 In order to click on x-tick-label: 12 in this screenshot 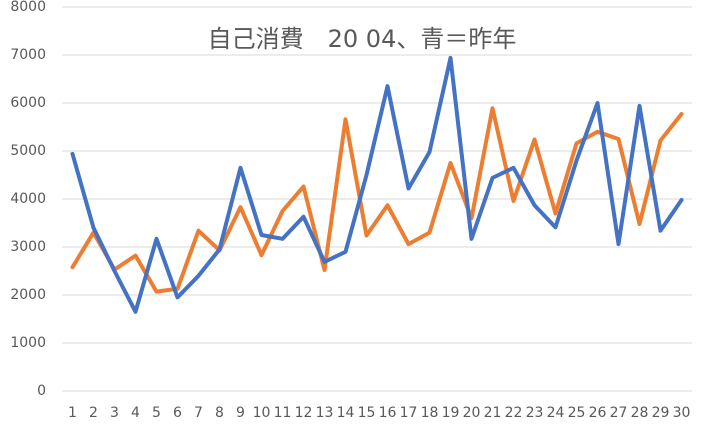, I will do `click(304, 413)`.